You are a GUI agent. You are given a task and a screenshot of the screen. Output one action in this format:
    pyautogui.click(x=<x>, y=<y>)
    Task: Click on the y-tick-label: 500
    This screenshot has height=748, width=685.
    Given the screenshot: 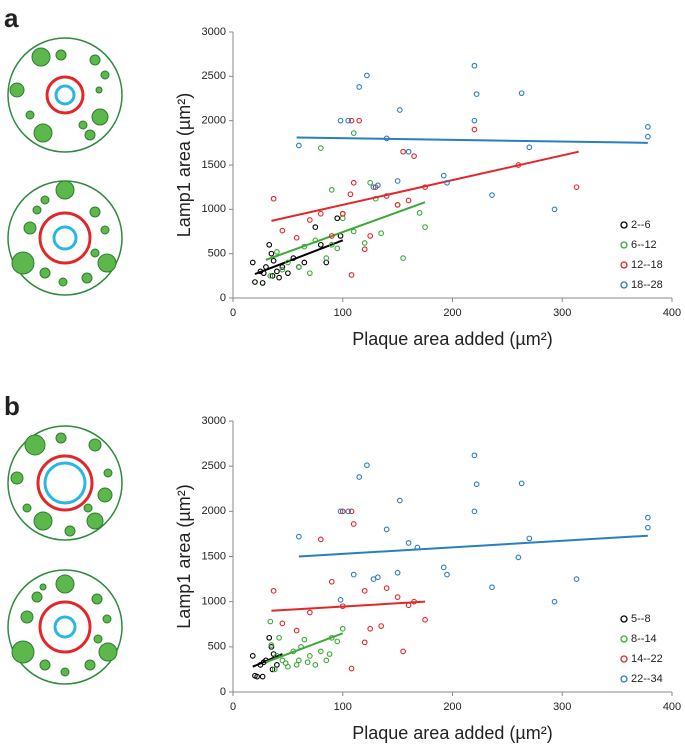 What is the action you would take?
    pyautogui.click(x=217, y=254)
    